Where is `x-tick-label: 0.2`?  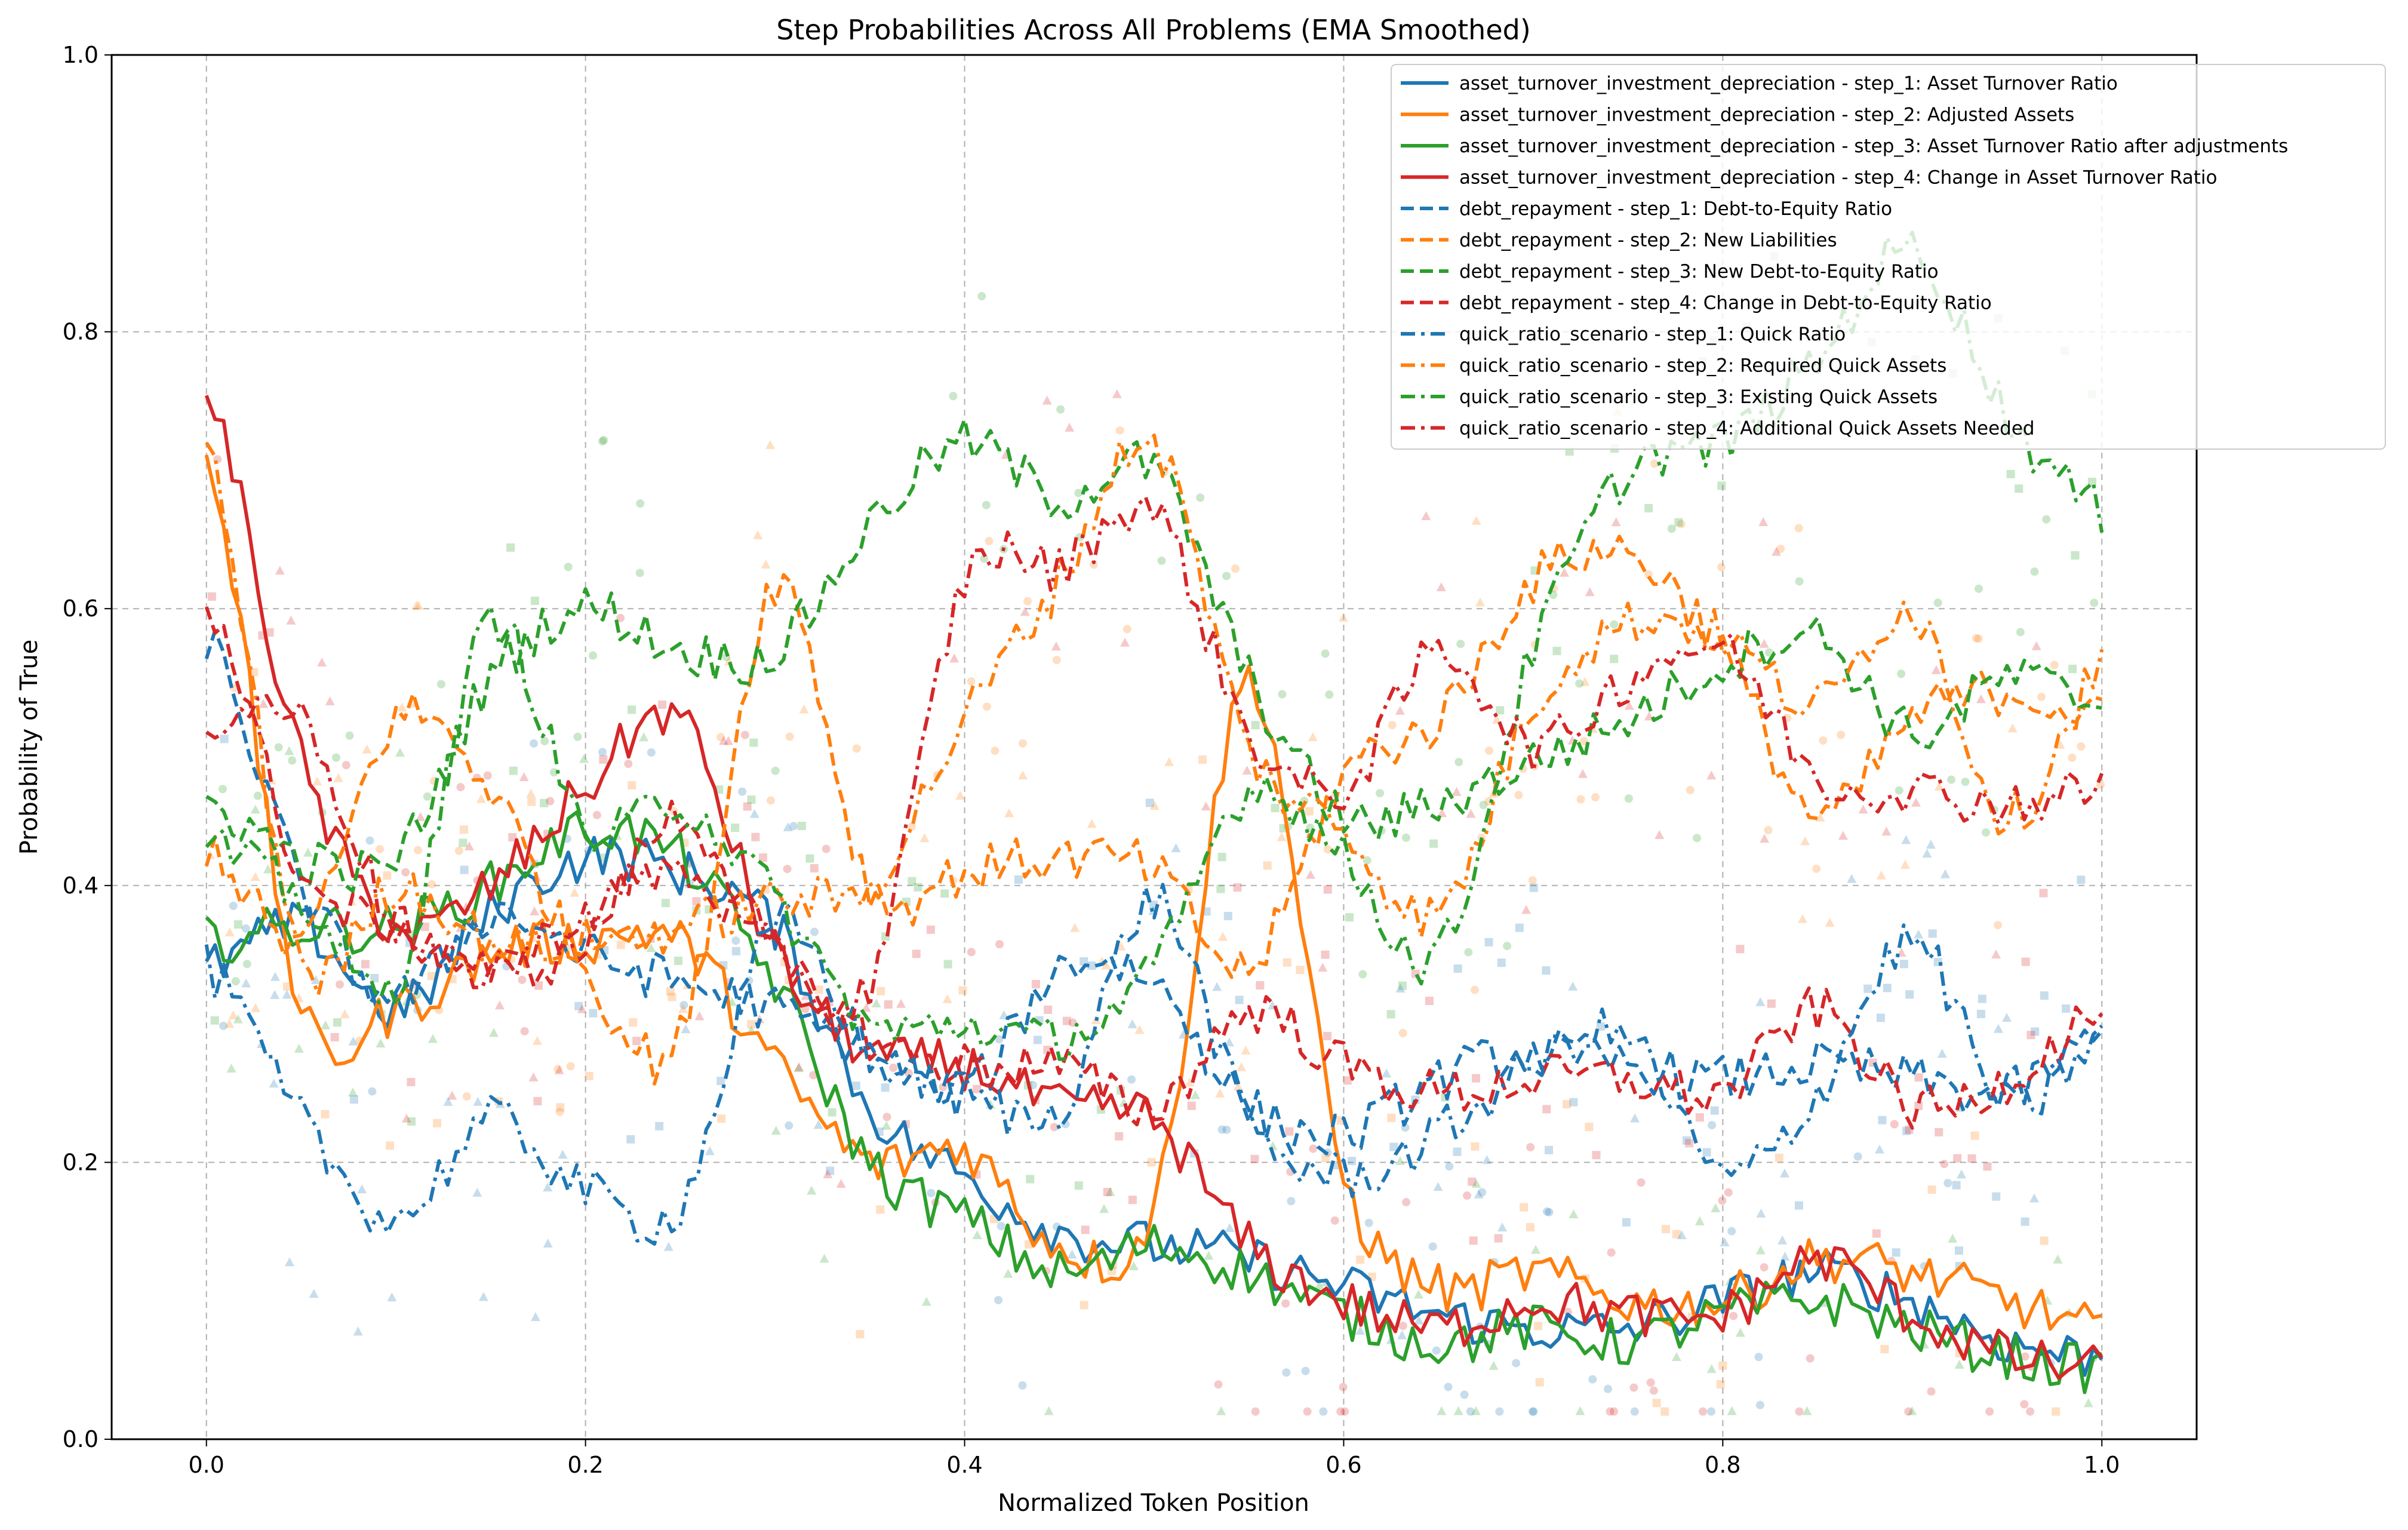 x-tick-label: 0.2 is located at coordinates (585, 1465).